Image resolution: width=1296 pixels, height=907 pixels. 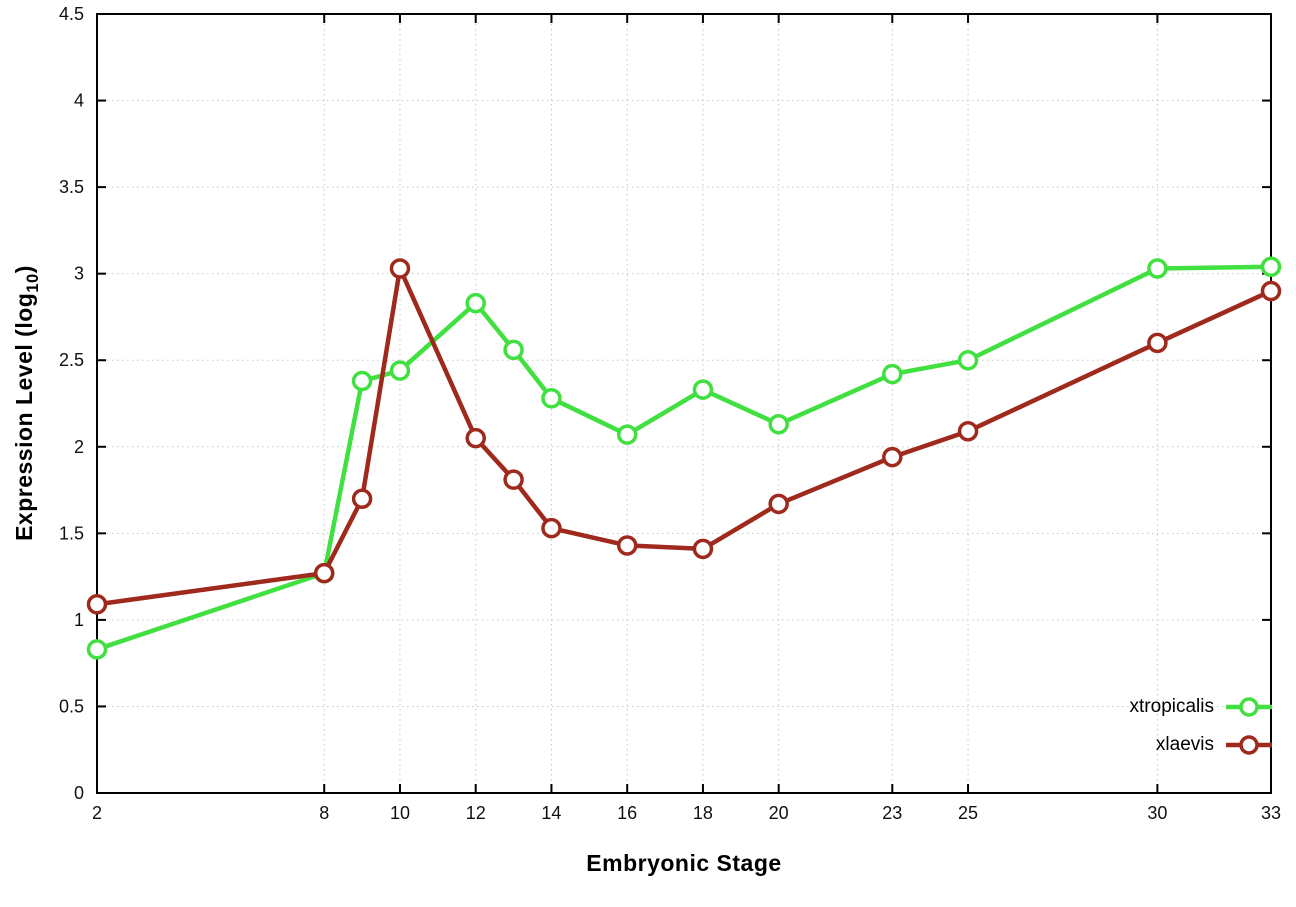 I want to click on x-tick-label: 2, so click(x=97, y=813).